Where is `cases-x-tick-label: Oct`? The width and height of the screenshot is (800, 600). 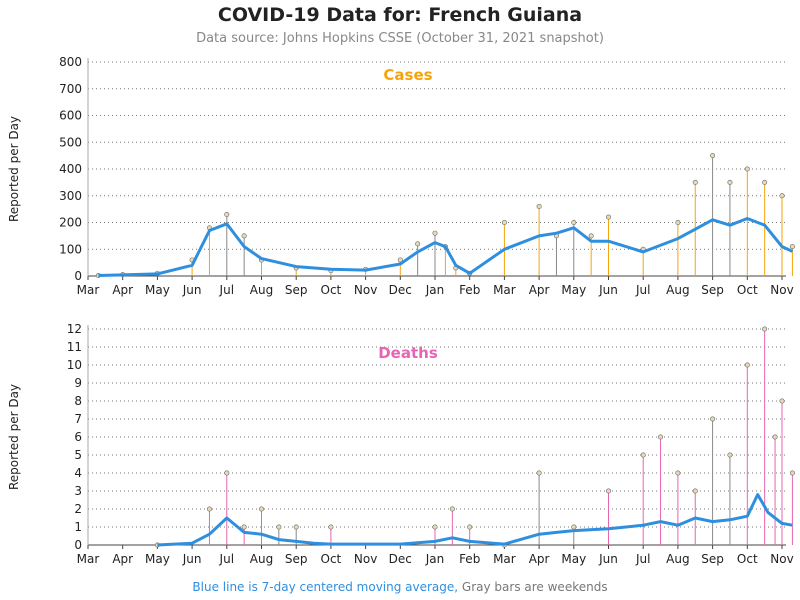 cases-x-tick-label: Oct is located at coordinates (747, 290).